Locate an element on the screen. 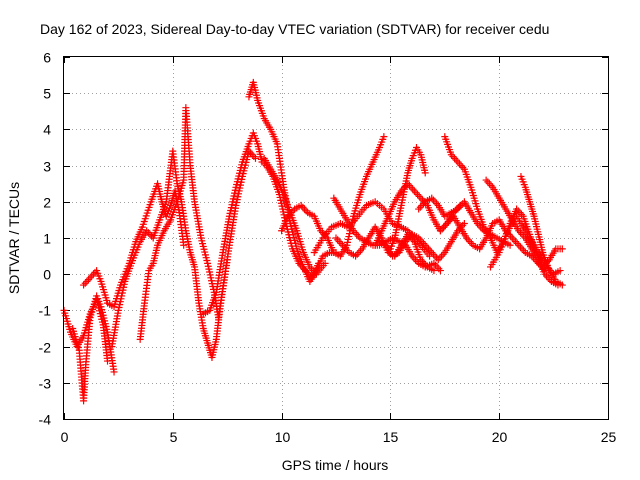 Image resolution: width=640 pixels, height=480 pixels. y-tick-label: 2 is located at coordinates (47, 203).